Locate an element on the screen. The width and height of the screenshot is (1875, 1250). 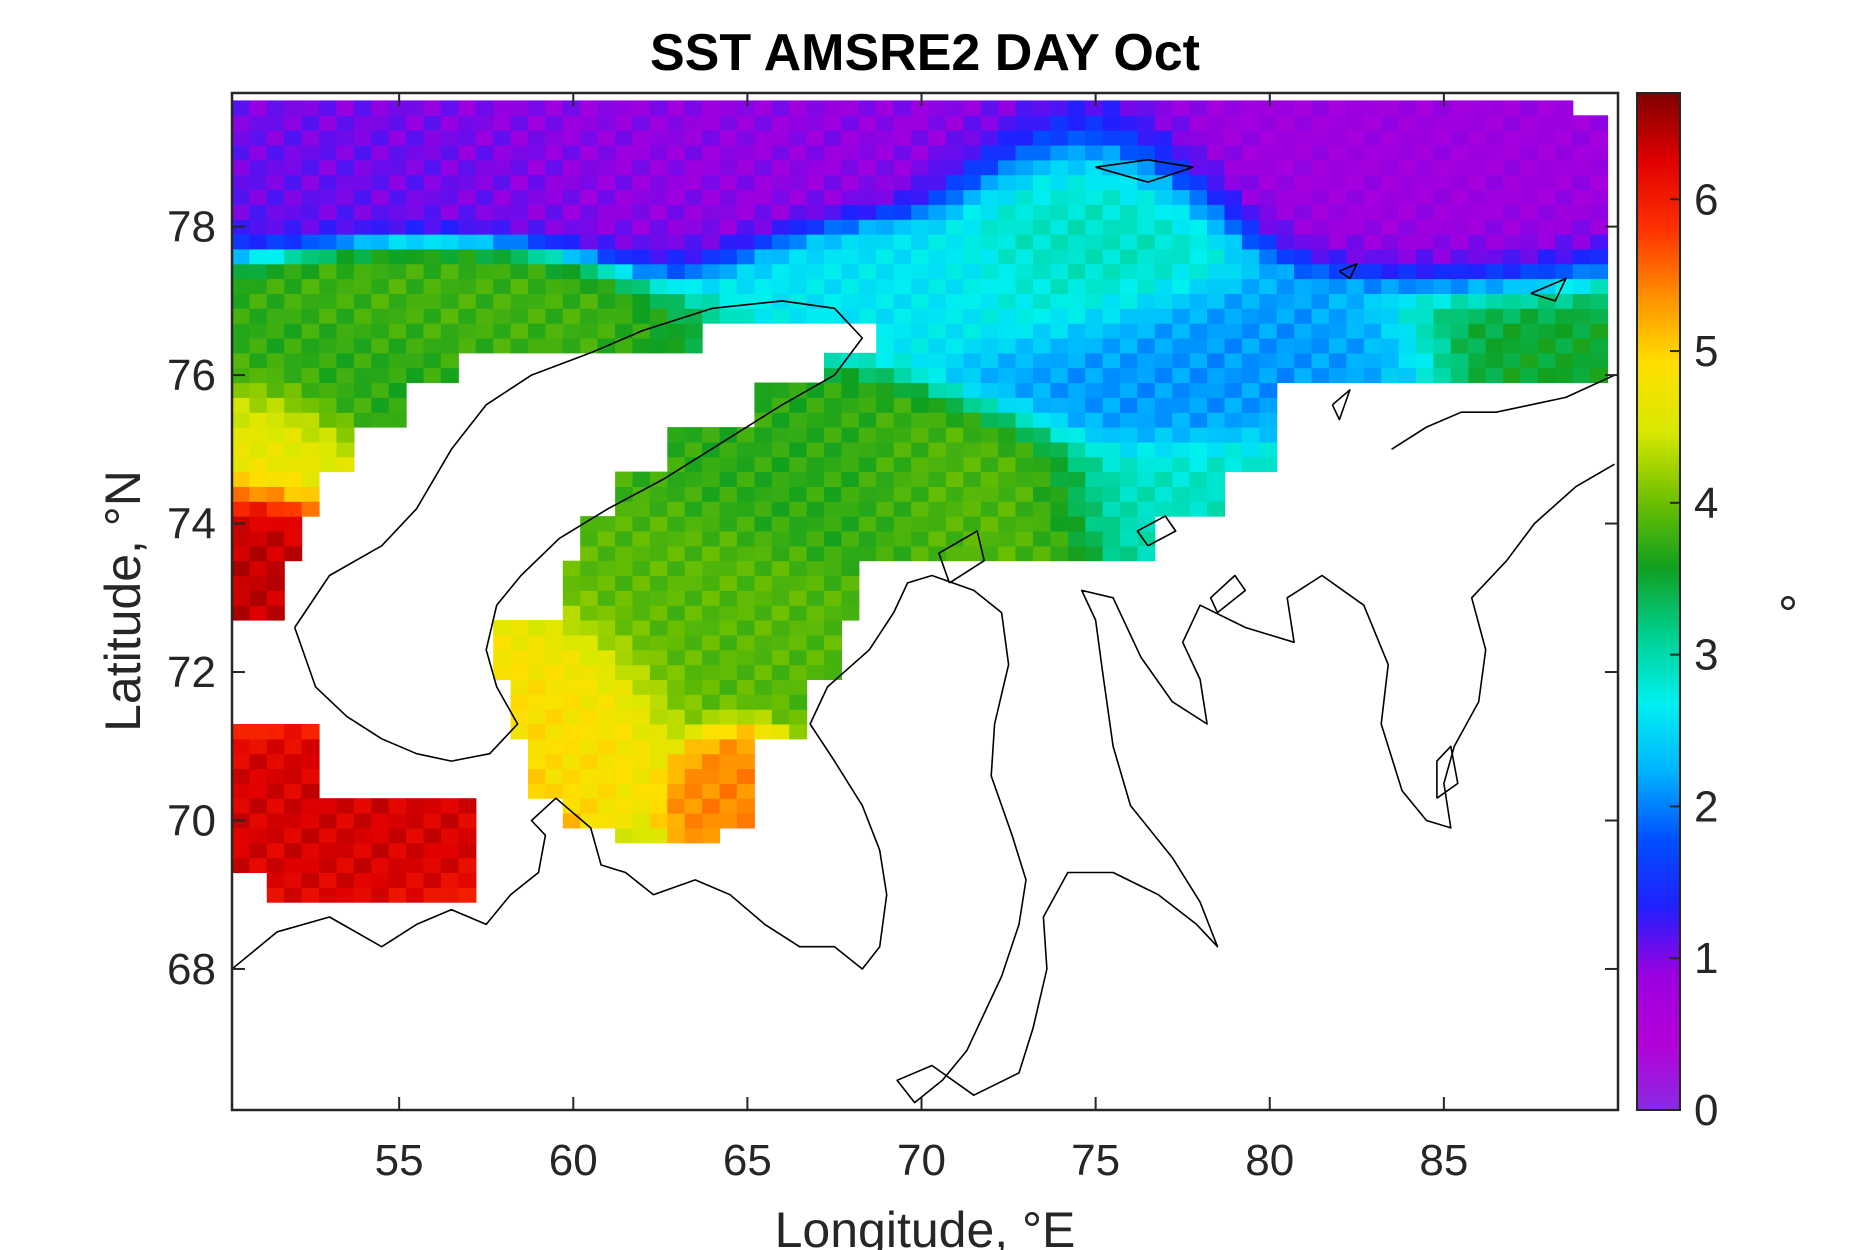
y-tick-label: 70 is located at coordinates (191, 820).